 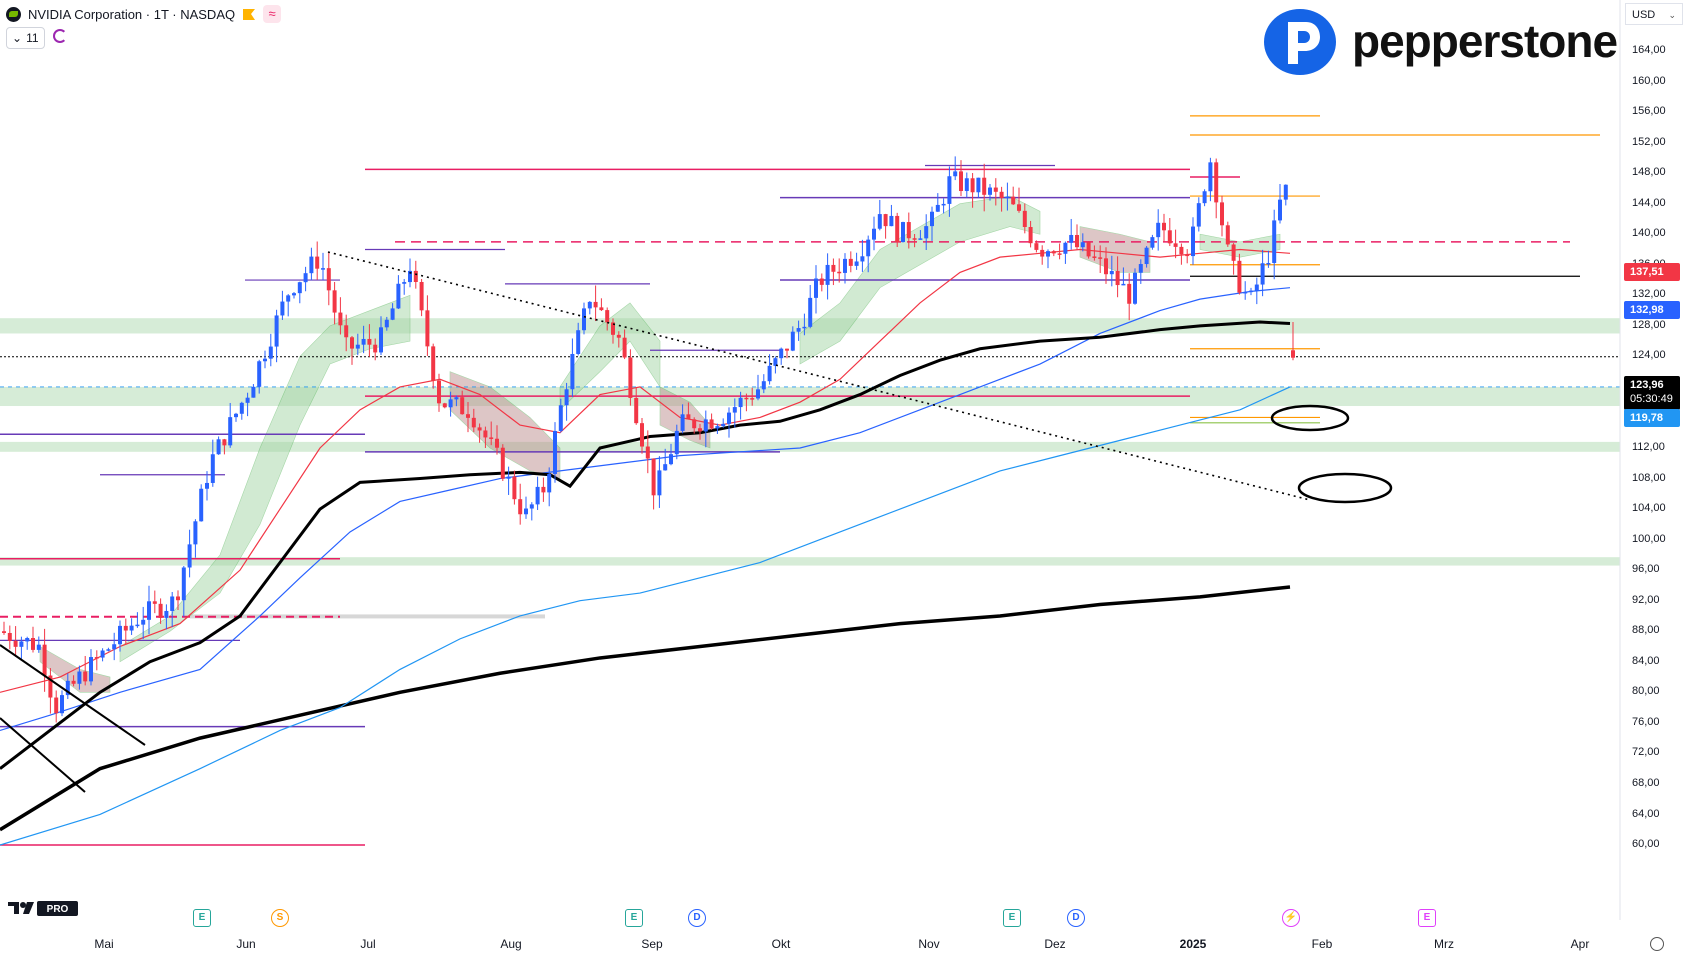 What do you see at coordinates (1649, 477) in the screenshot?
I see `price-axis-label: 108,00` at bounding box center [1649, 477].